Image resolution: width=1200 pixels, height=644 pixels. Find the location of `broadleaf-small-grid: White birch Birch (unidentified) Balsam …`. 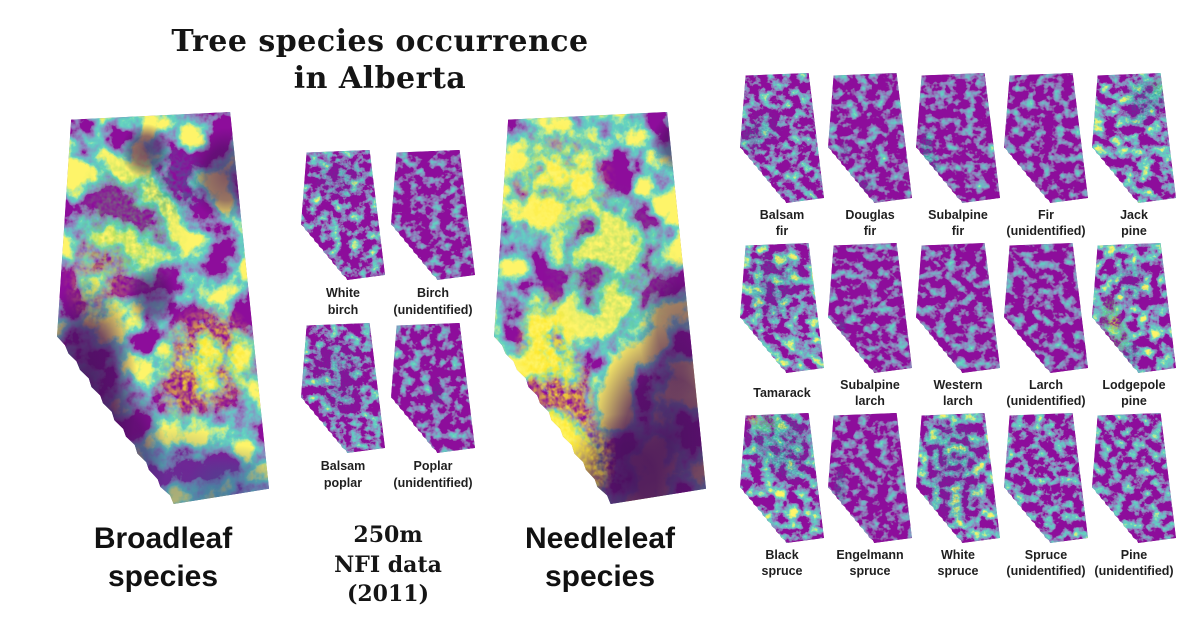

broadleaf-small-grid: White birch Birch (unidentified) Balsam … is located at coordinates (388, 323).